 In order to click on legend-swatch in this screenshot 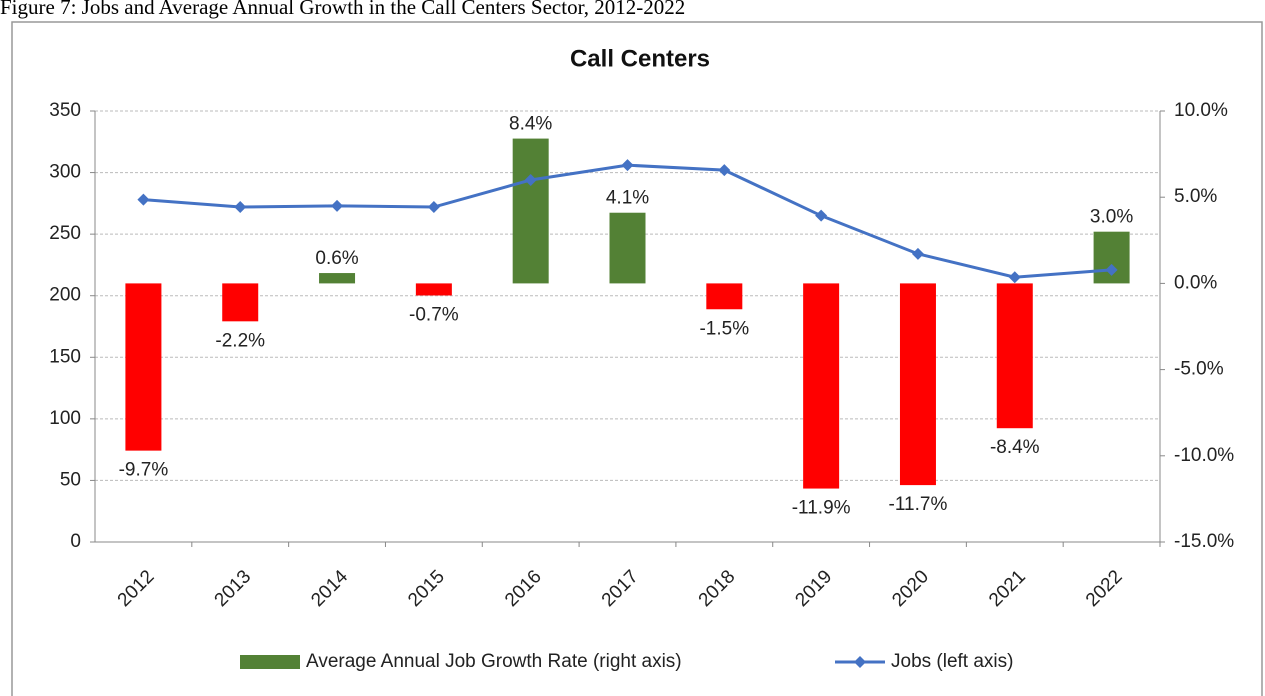, I will do `click(270, 662)`.